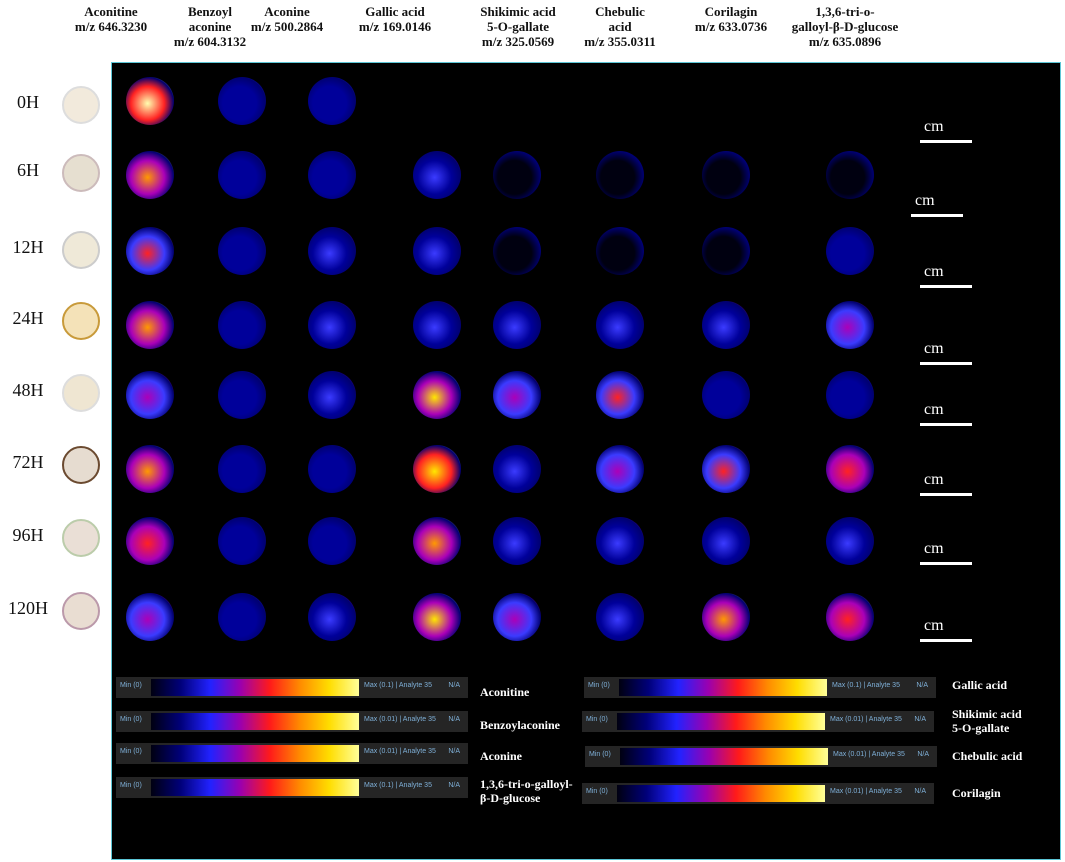 The width and height of the screenshot is (1065, 862). Describe the element at coordinates (505, 692) in the screenshot. I see `colorbar-compound-name: Aconitine` at that location.